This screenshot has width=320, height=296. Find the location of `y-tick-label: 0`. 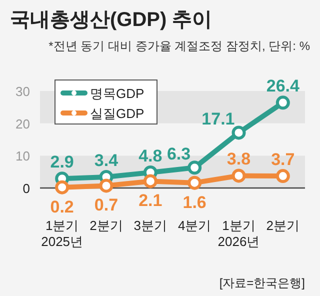

y-tick-label: 0 is located at coordinates (26, 188).